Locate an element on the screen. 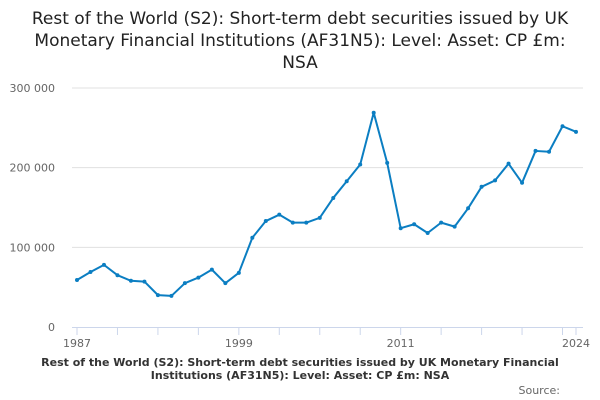 The image size is (600, 400). y-tick-label: 200 000 is located at coordinates (33, 168).